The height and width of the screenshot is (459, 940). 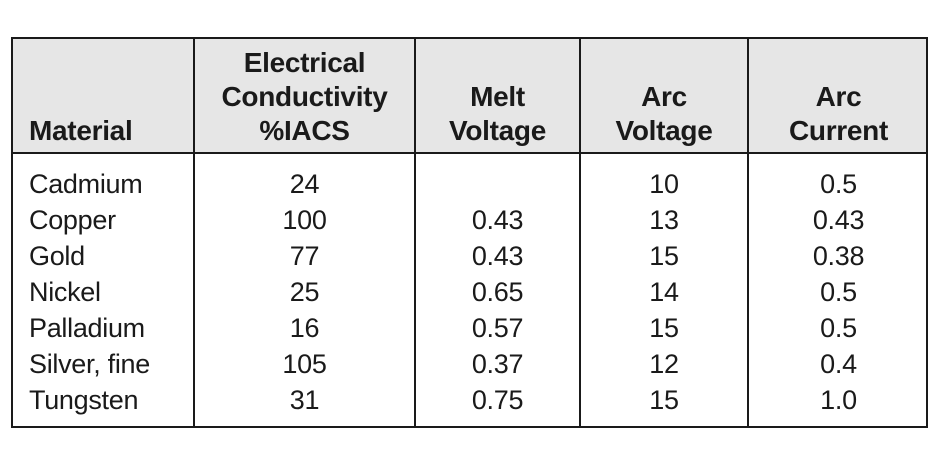 I want to click on cell-melt-voltage, so click(x=497, y=184).